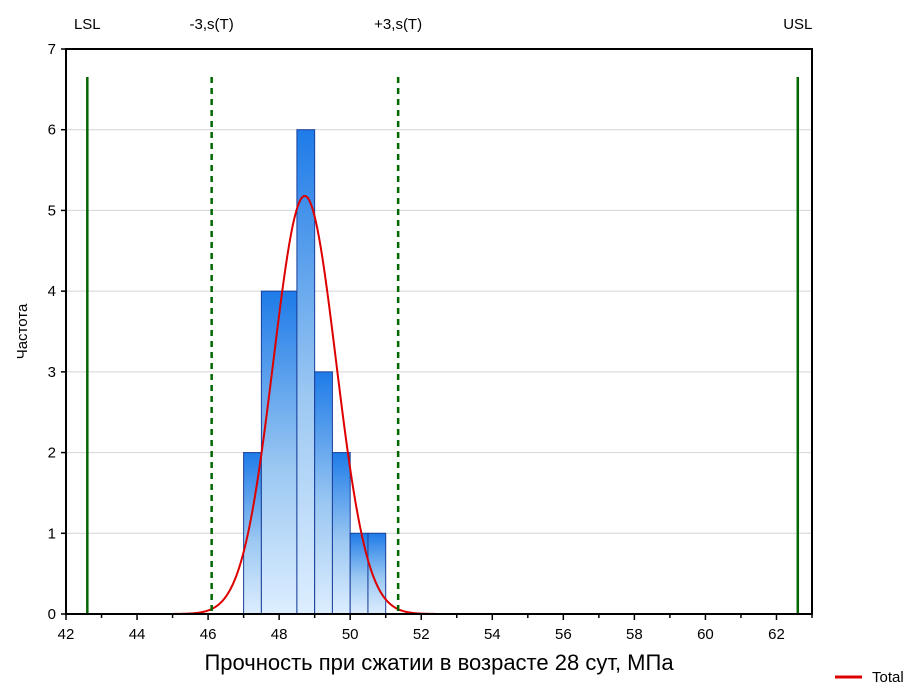 This screenshot has width=921, height=693. What do you see at coordinates (208, 634) in the screenshot?
I see `x-tick-label: 46` at bounding box center [208, 634].